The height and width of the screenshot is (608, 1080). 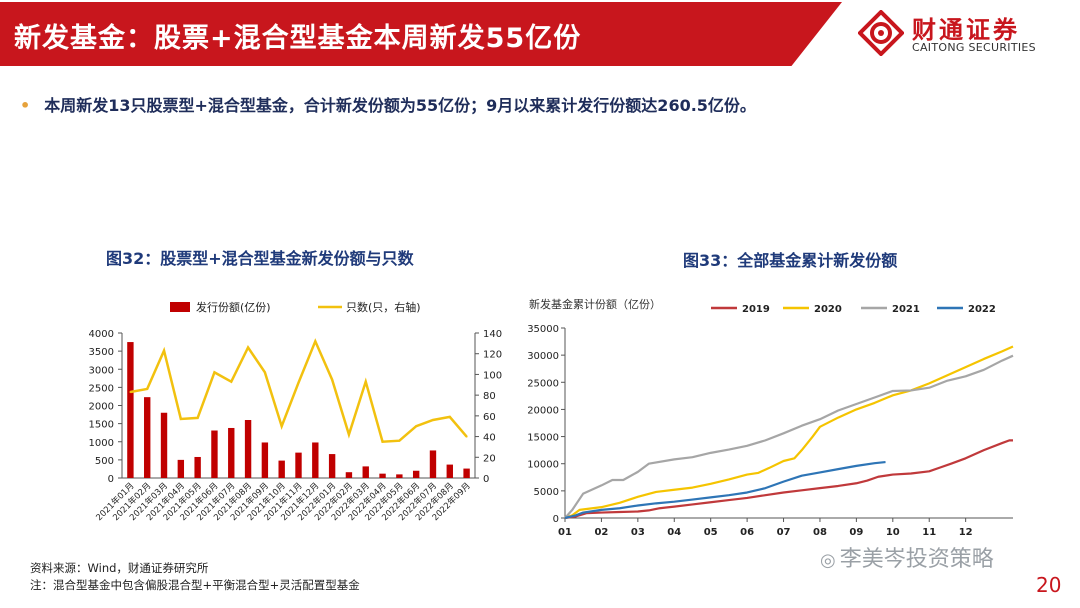 I want to click on series-line-2020, so click(x=789, y=432).